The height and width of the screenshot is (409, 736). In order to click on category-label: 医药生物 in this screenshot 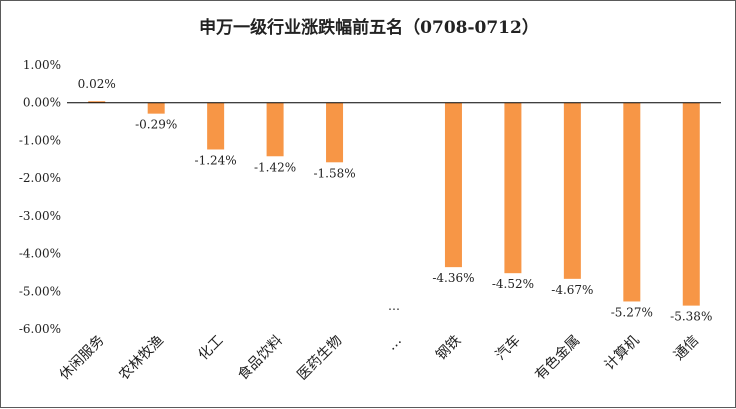, I will do `click(319, 358)`.